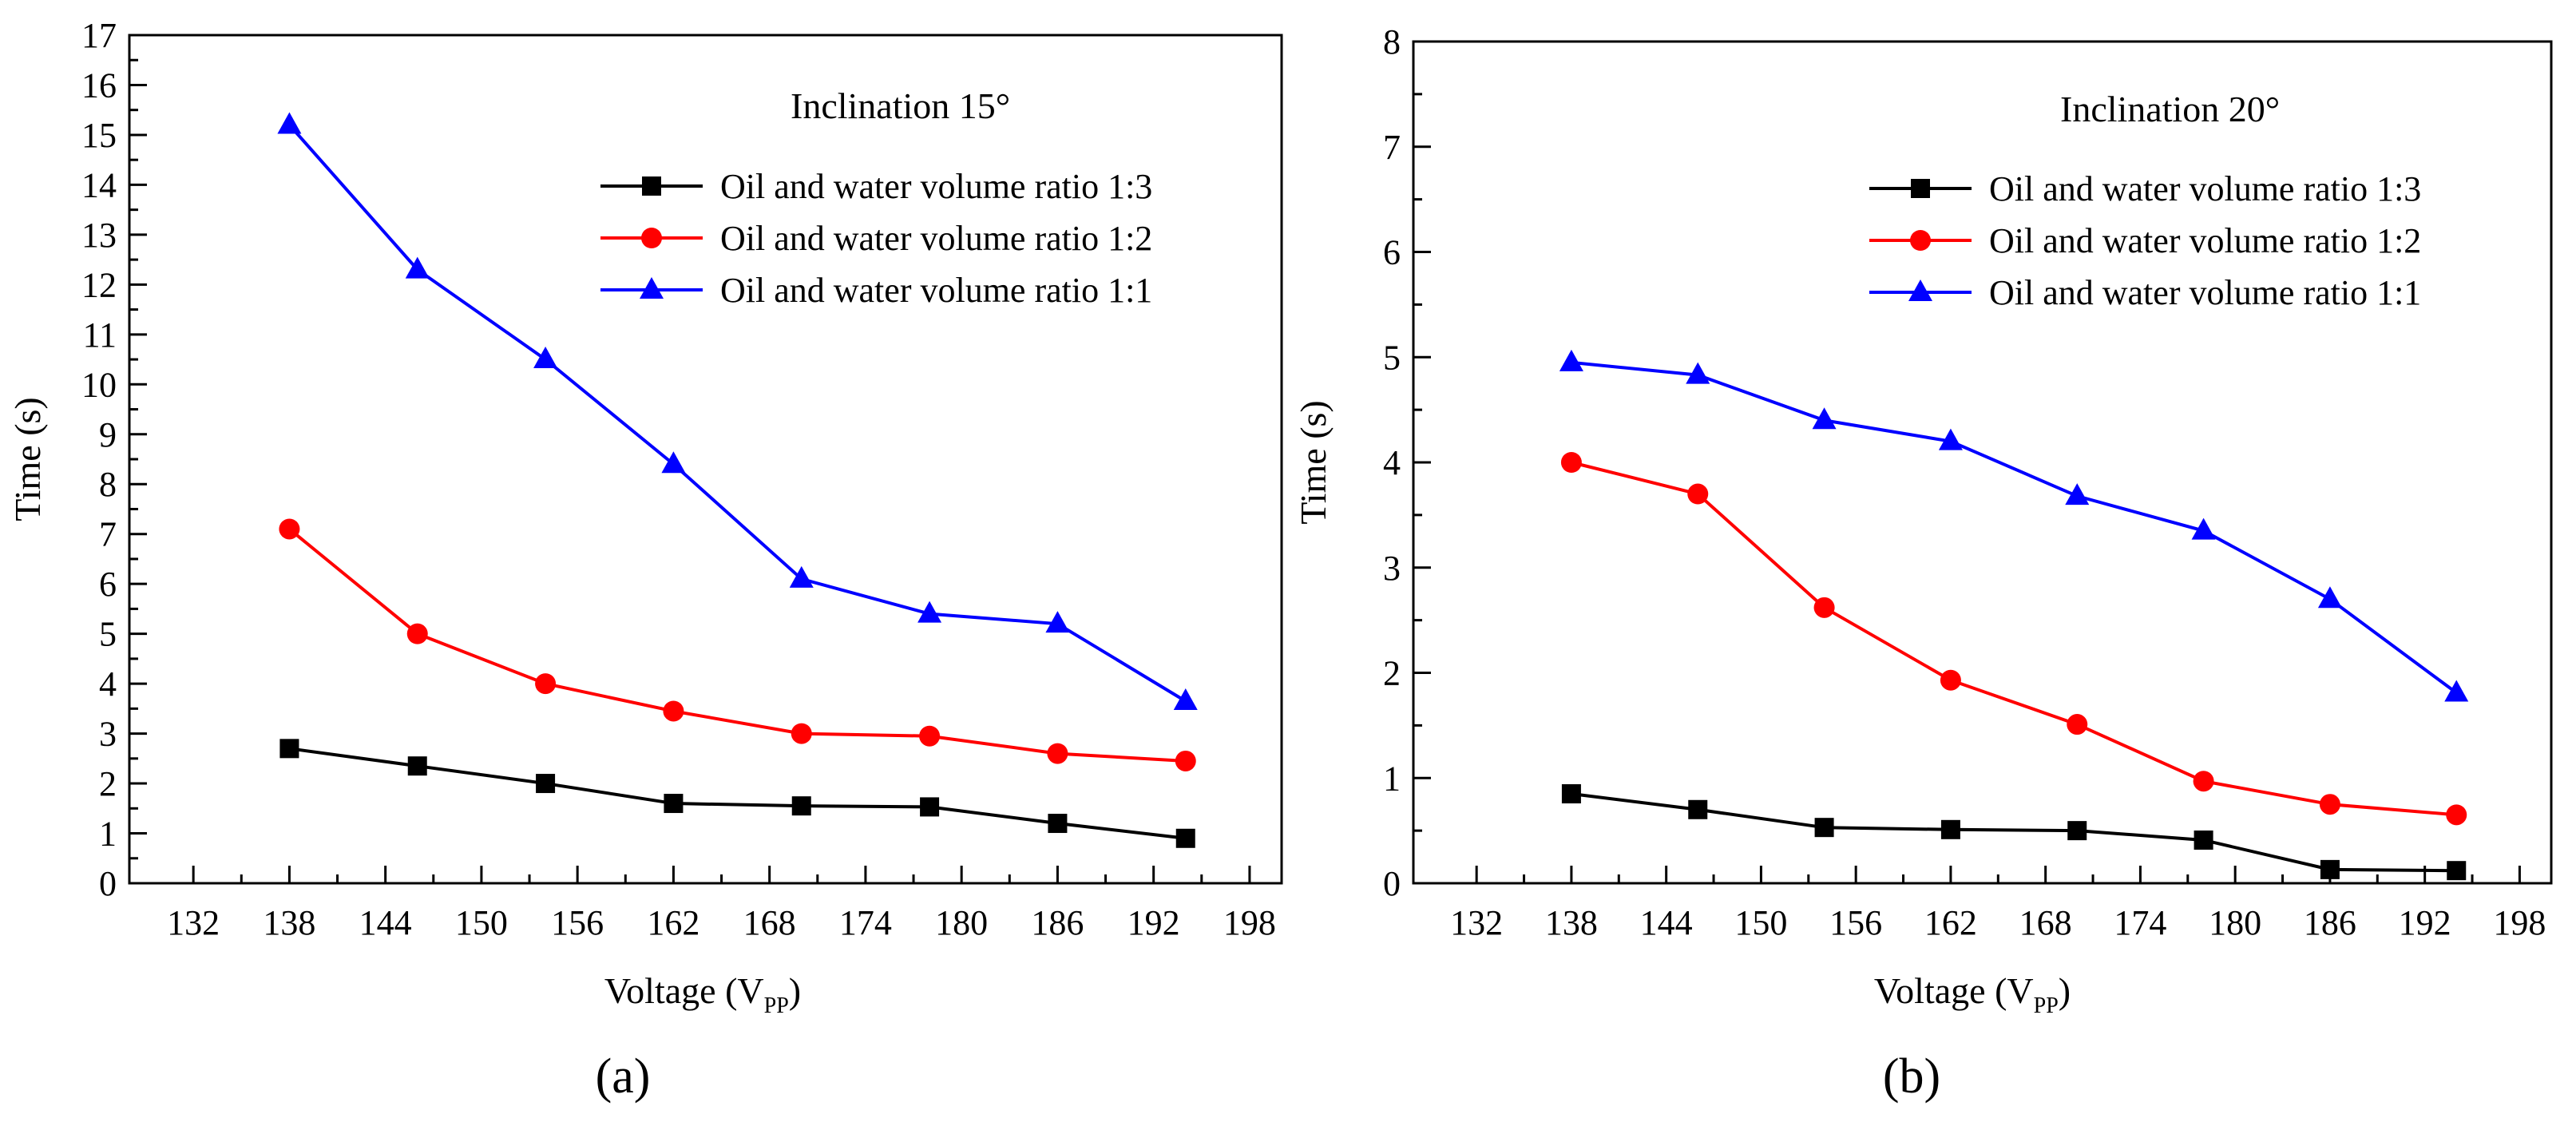 Image resolution: width=2576 pixels, height=1130 pixels. What do you see at coordinates (99, 384) in the screenshot?
I see `y-tick-label: 10` at bounding box center [99, 384].